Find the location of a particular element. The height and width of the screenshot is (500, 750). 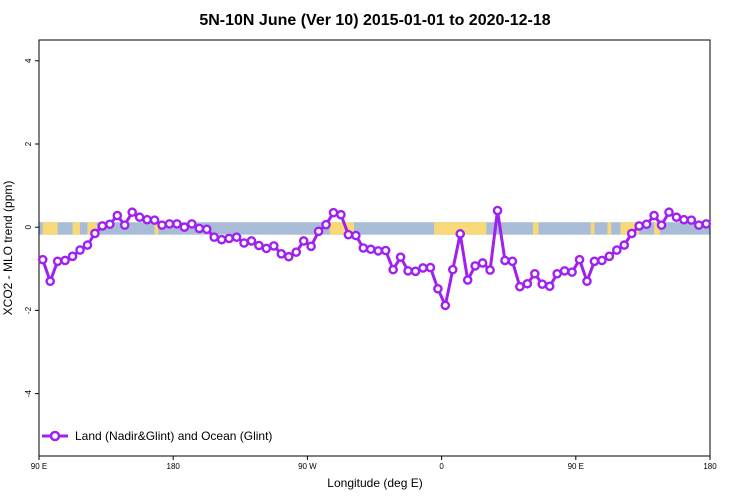

y-tick-label: 4 is located at coordinates (28, 60).